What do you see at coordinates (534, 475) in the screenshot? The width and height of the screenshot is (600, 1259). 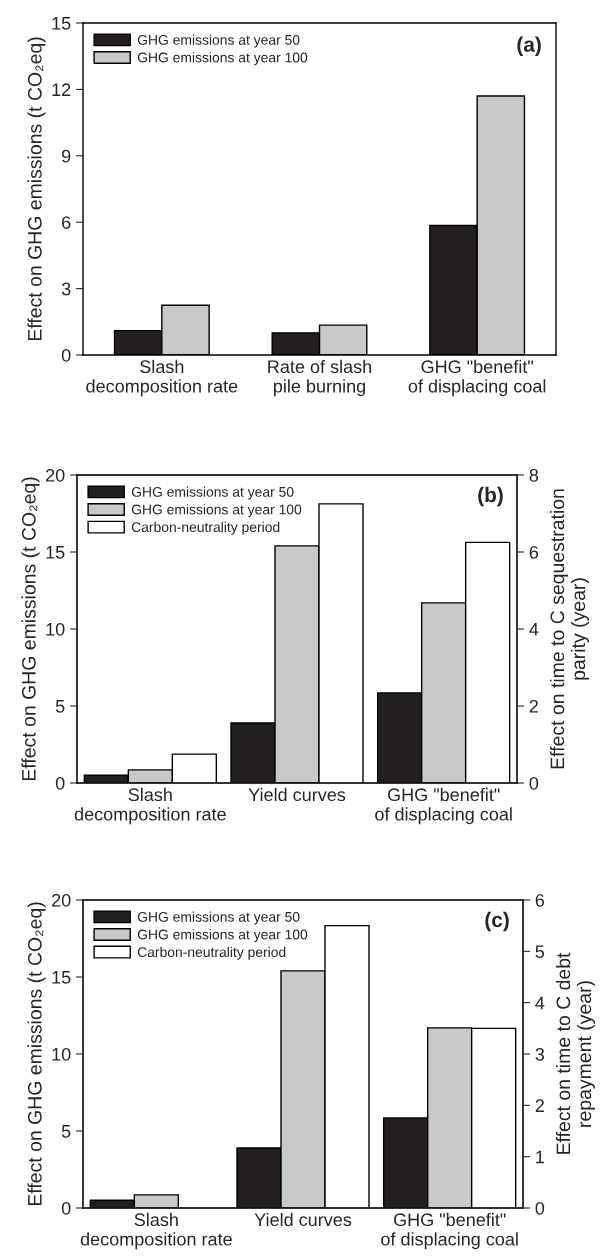 I see `y2-tick-label: 8` at bounding box center [534, 475].